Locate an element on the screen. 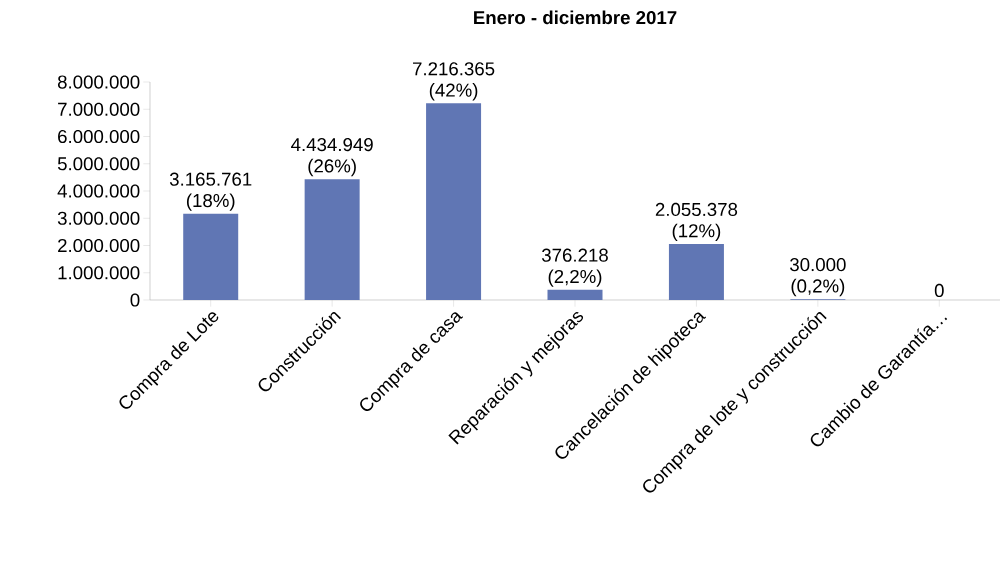 The height and width of the screenshot is (561, 1003). y-tick-label: 1.000.000 is located at coordinates (99, 273).